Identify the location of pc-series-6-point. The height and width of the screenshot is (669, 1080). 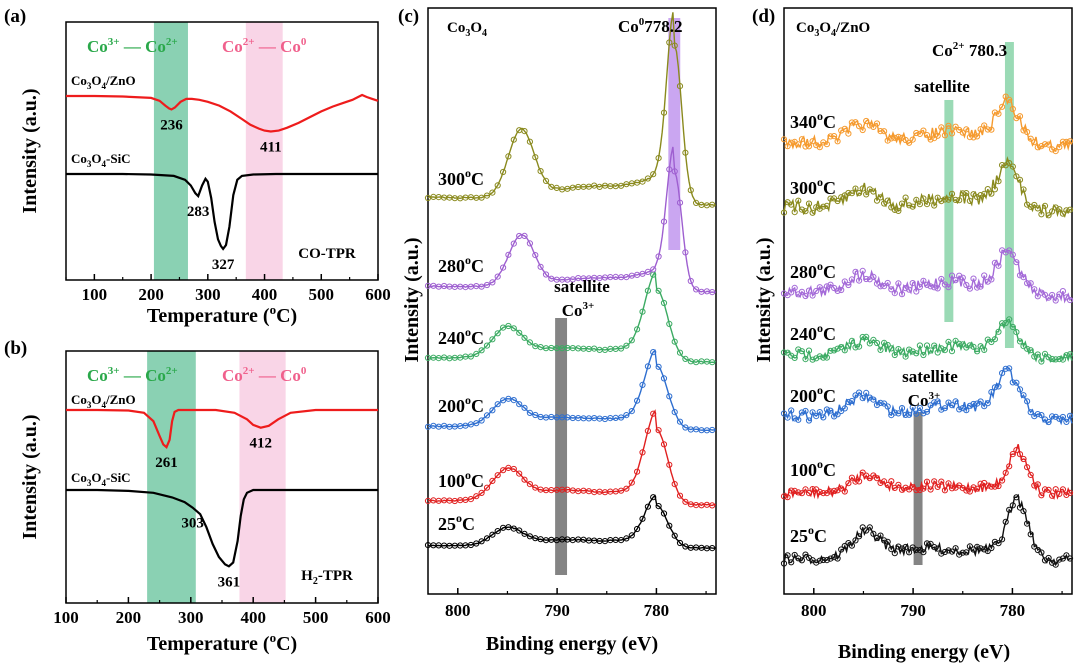
(540, 171).